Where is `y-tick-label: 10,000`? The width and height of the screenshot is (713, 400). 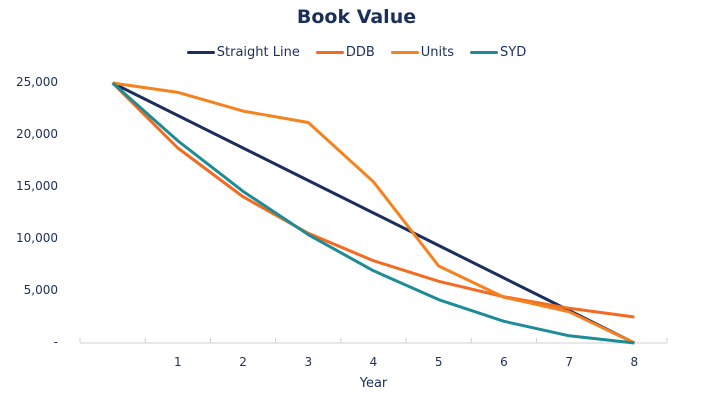 y-tick-label: 10,000 is located at coordinates (37, 238).